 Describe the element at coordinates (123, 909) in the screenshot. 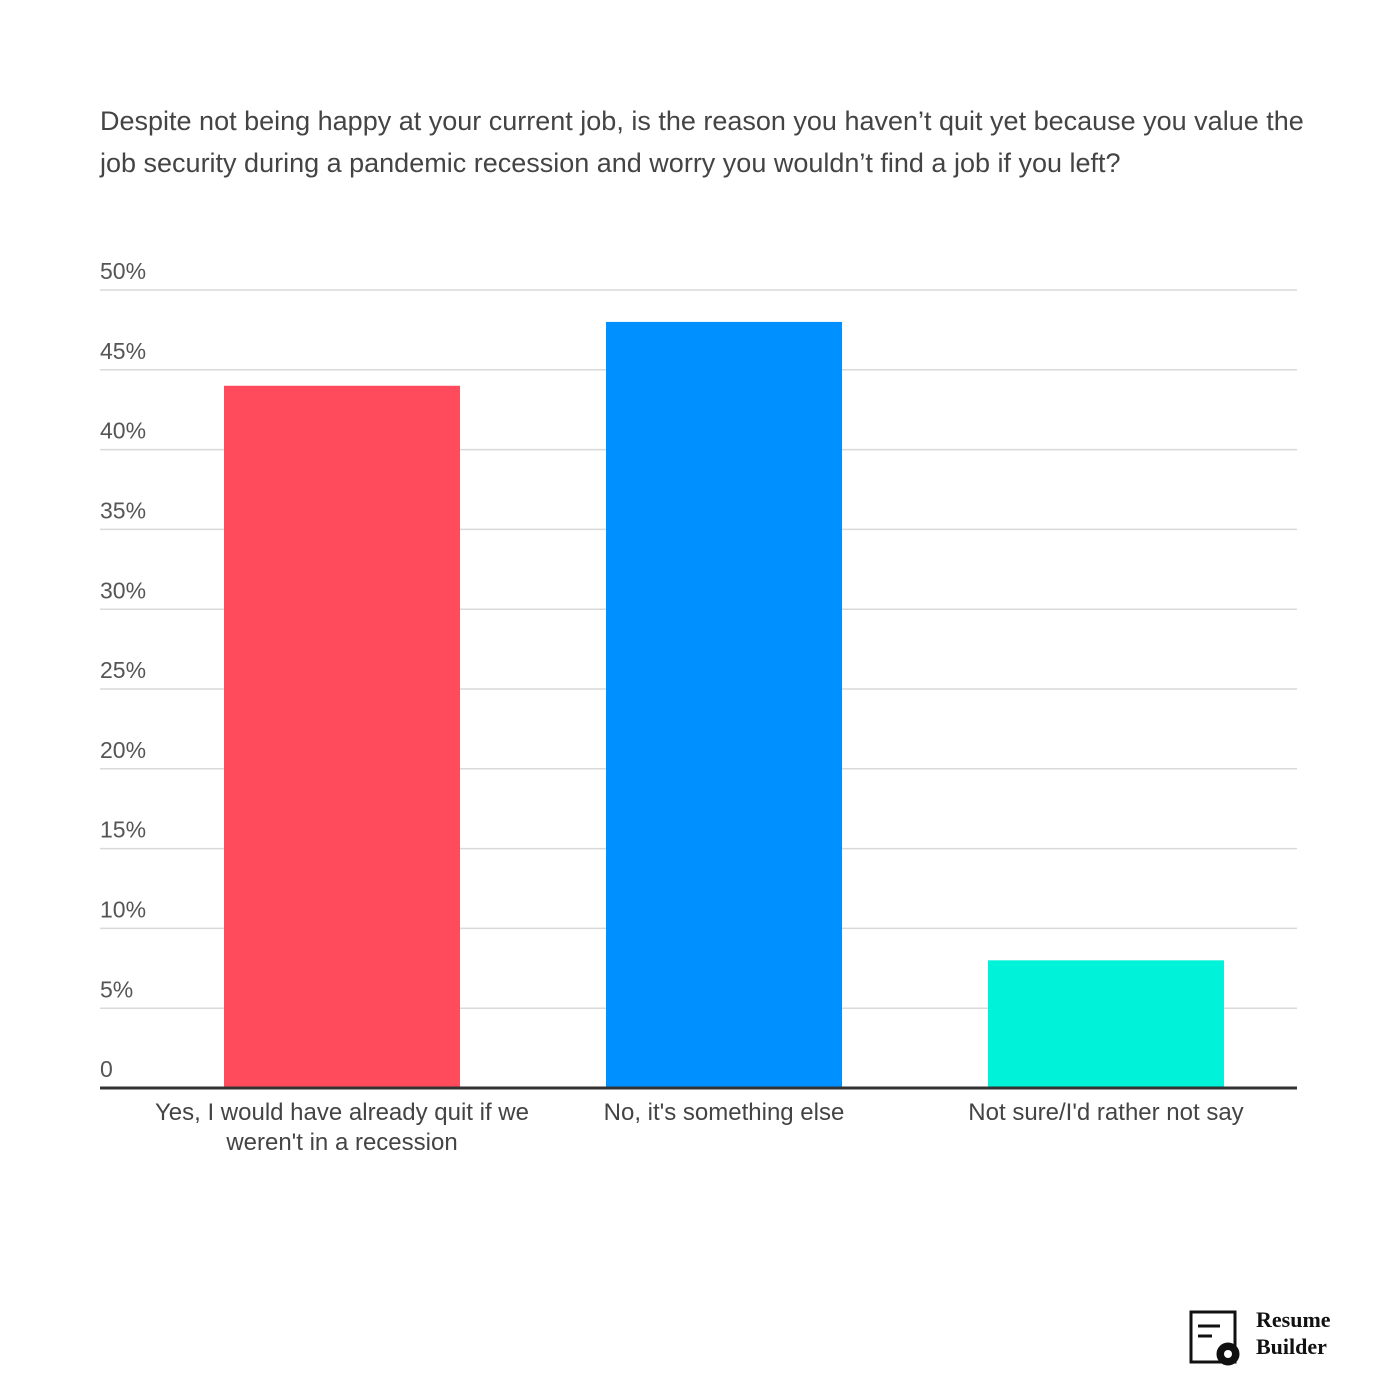

I see `y-tick-label: 10%` at that location.